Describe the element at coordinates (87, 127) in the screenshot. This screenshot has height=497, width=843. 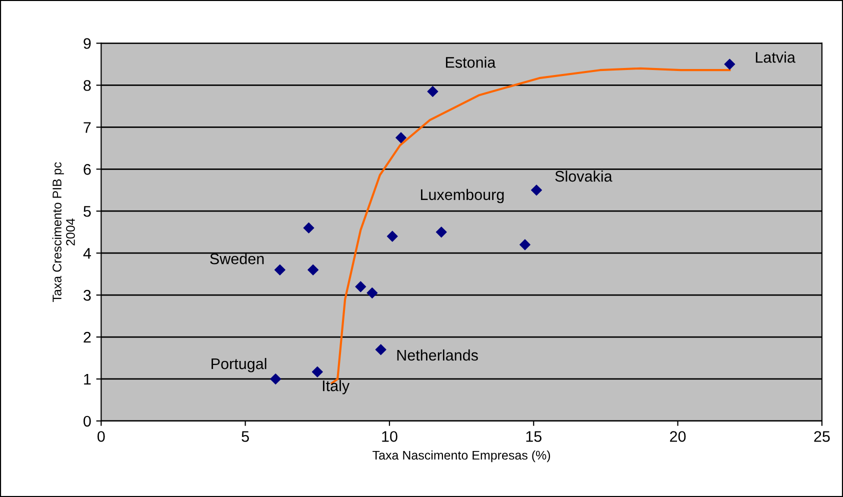
I see `y-tick-label: 7` at that location.